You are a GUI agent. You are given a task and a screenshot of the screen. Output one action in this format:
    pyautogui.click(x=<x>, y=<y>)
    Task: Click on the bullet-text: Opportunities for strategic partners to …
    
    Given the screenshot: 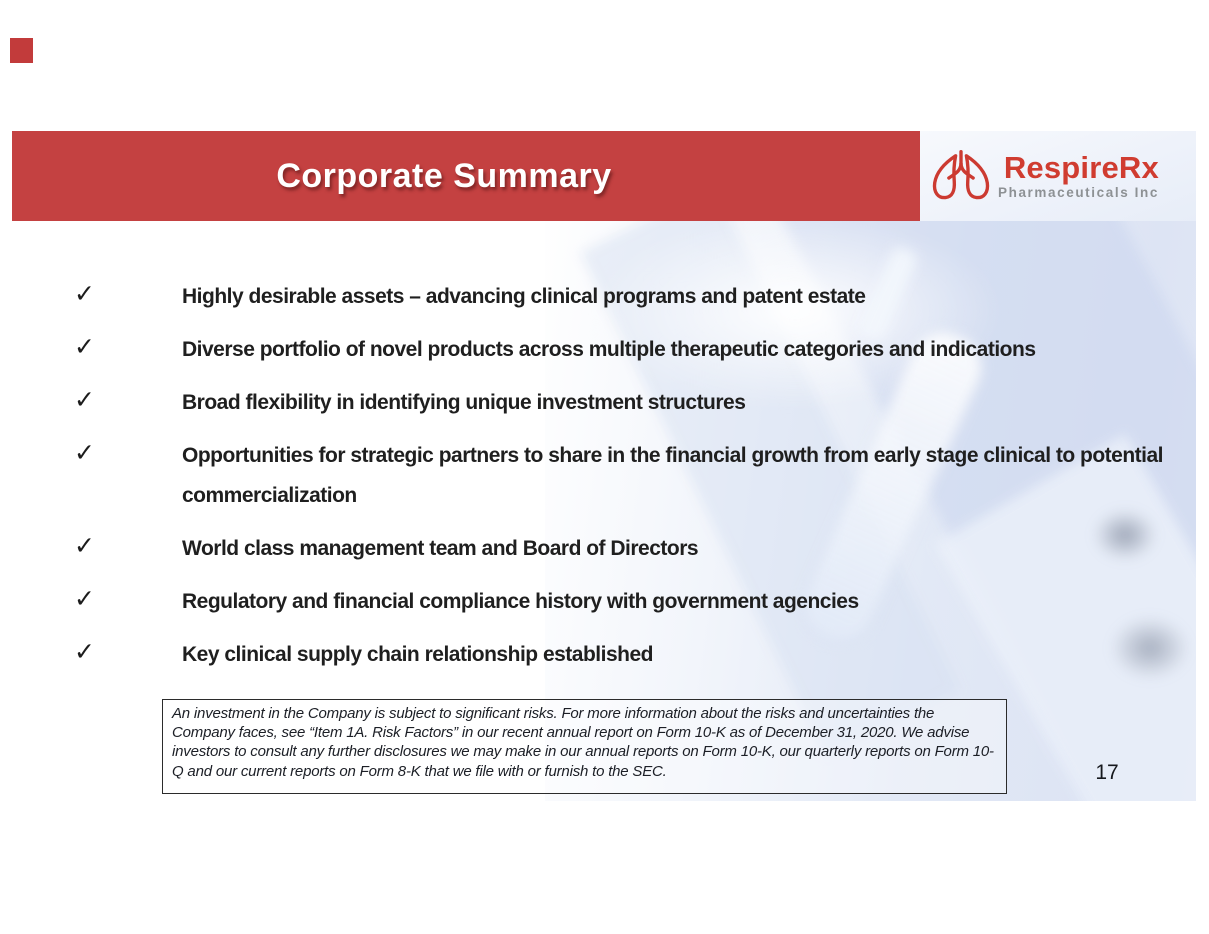 What is the action you would take?
    pyautogui.click(x=673, y=475)
    